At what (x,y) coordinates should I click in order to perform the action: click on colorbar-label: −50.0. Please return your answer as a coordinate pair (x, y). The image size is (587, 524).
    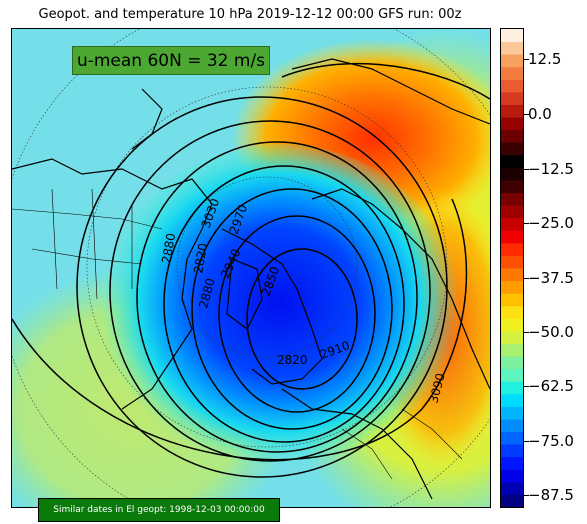
    Looking at the image, I should click on (551, 332).